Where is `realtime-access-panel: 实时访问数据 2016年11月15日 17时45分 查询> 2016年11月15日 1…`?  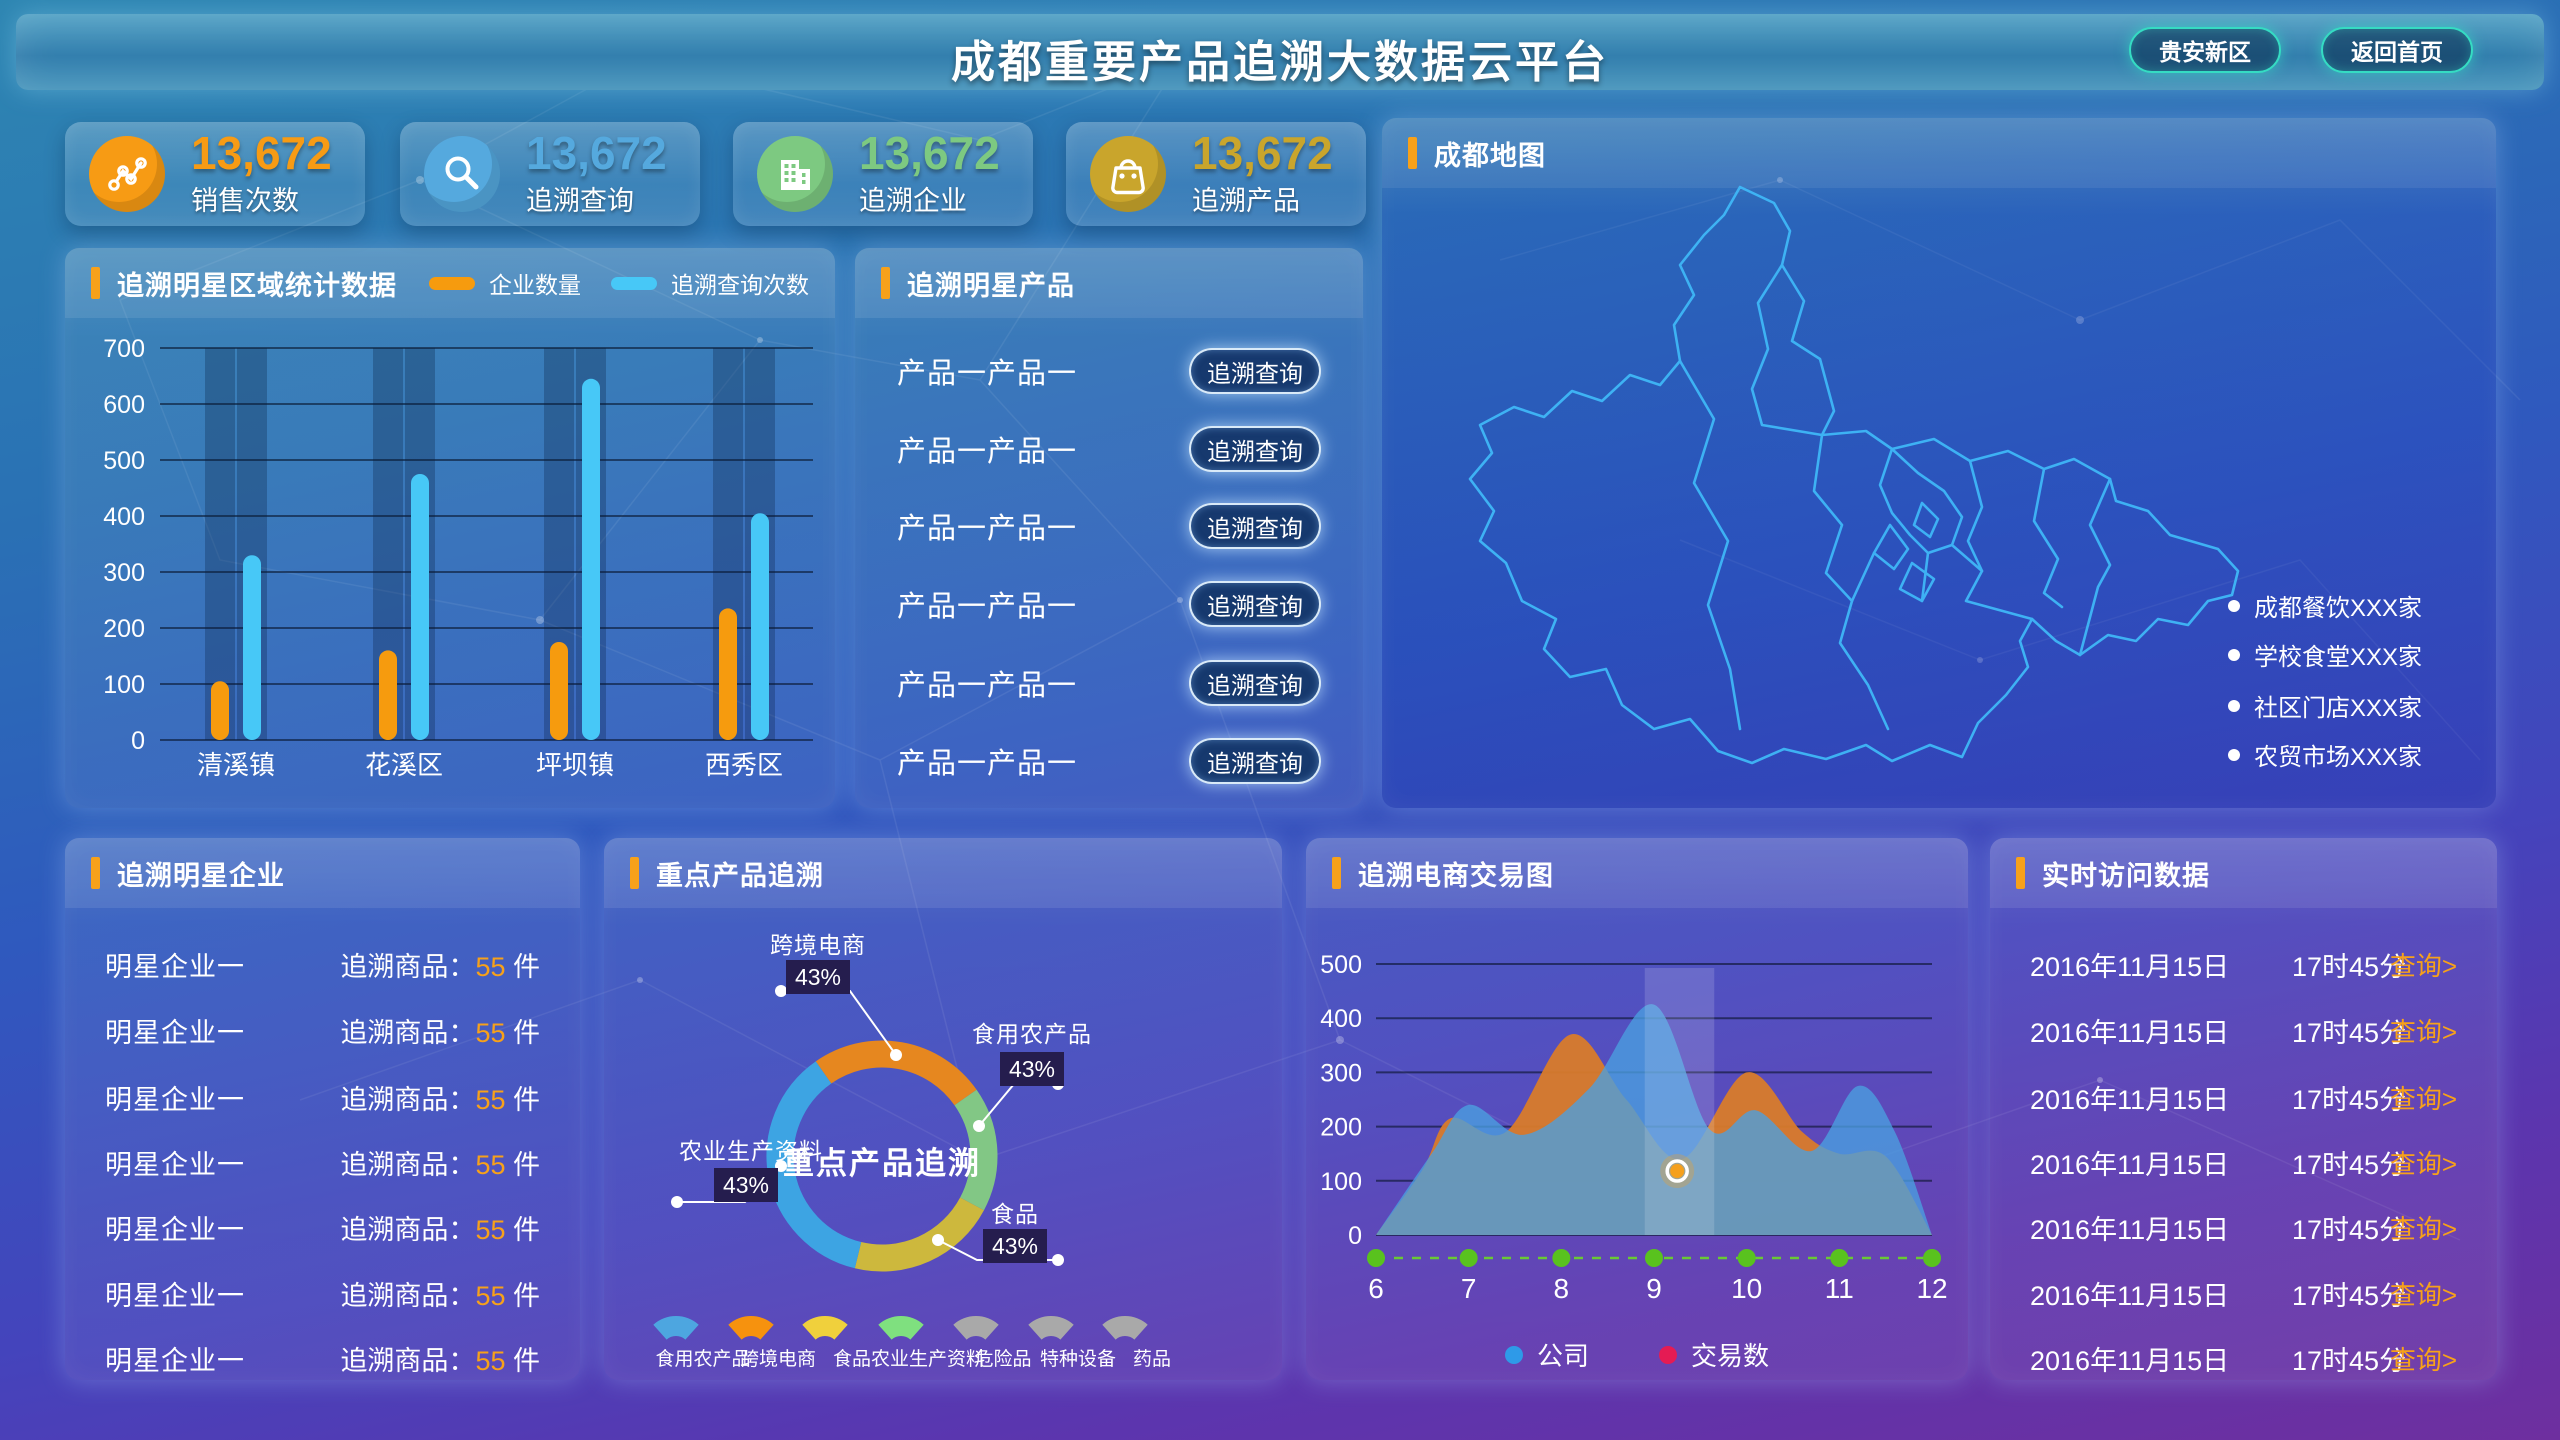
realtime-access-panel: 实时访问数据 2016年11月15日 17时45分 查询> 2016年11月15日 1… is located at coordinates (2243, 1109).